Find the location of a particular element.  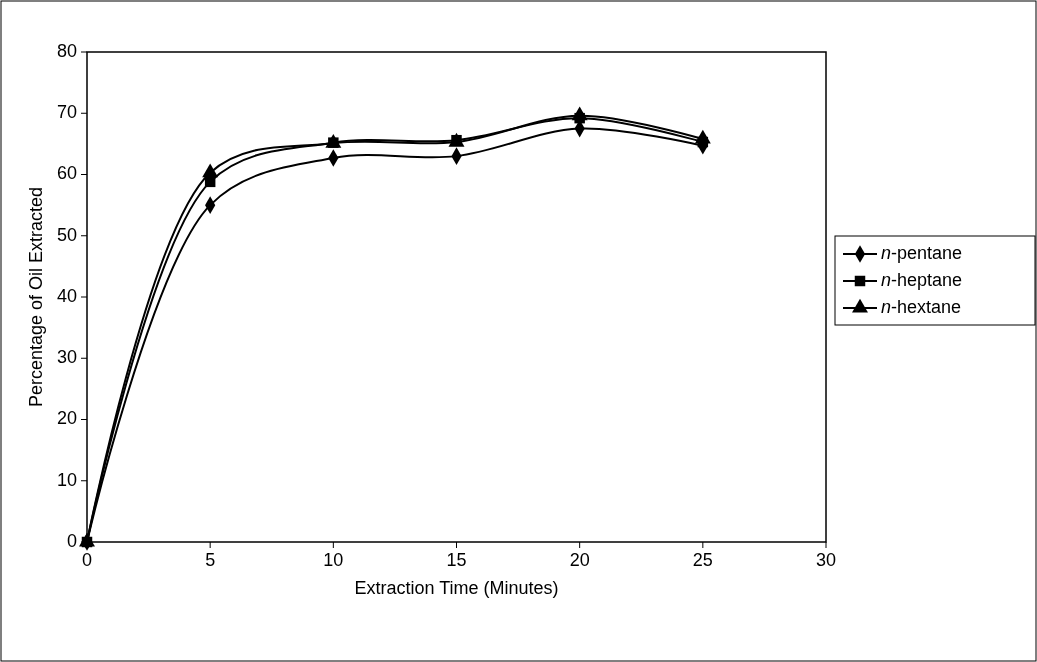

y-tick-label: 60 is located at coordinates (66, 173).